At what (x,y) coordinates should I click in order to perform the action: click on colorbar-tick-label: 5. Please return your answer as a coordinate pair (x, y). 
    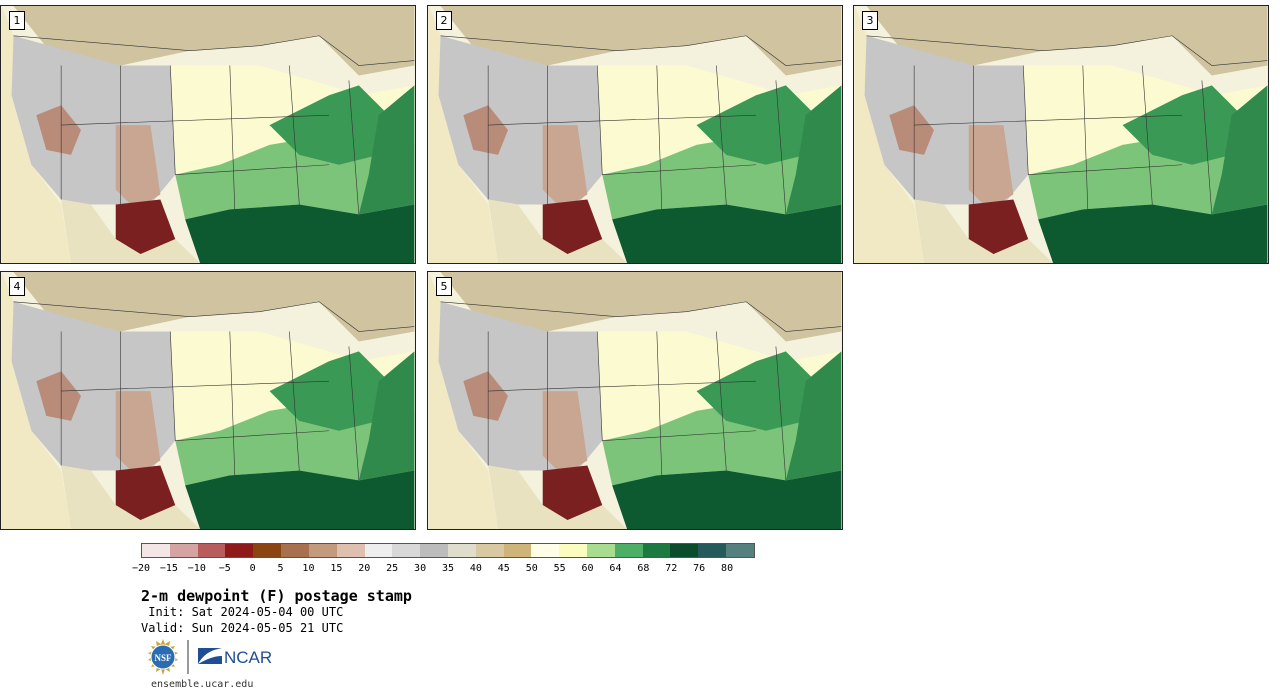
    Looking at the image, I should click on (280, 568).